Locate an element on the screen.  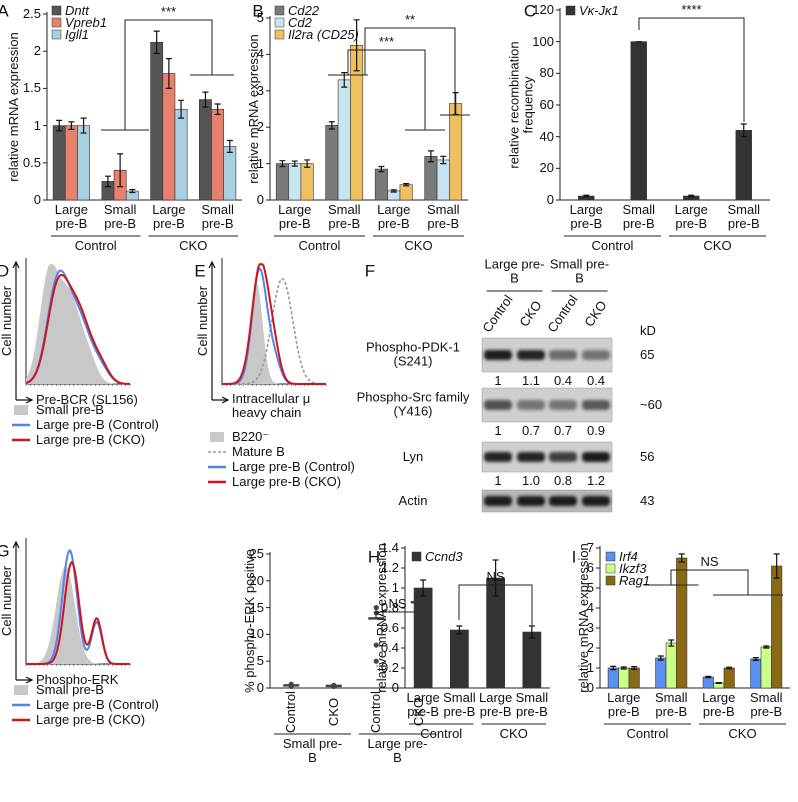
x-axis-label: Pre-BCR (SL156) is located at coordinates (87, 399).